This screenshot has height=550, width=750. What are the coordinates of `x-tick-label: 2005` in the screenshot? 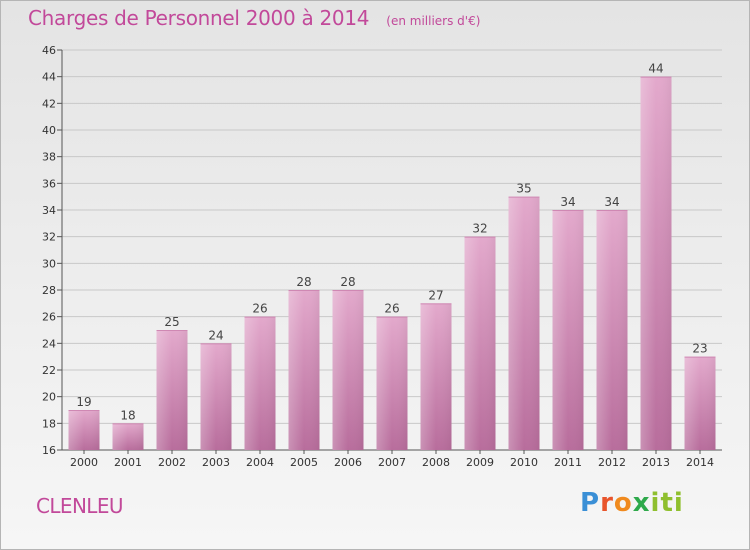 It's located at (304, 462).